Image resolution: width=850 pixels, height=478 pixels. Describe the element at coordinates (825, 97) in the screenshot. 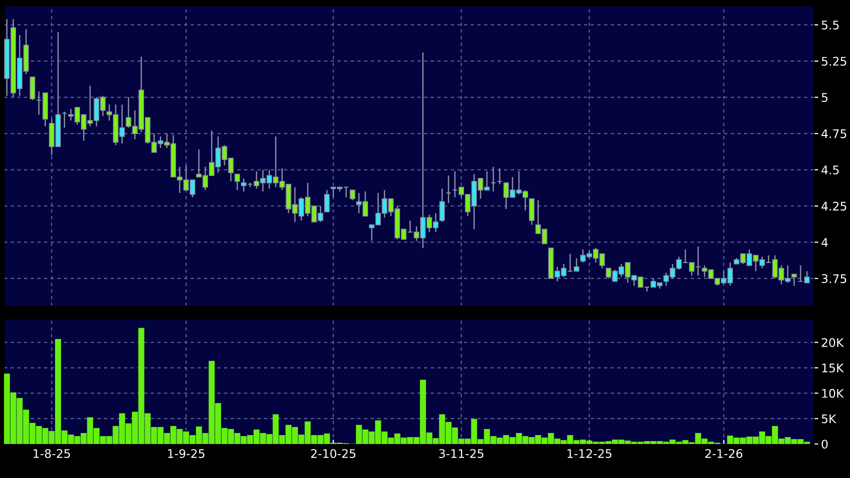

I see `y-tick-label: 5` at that location.